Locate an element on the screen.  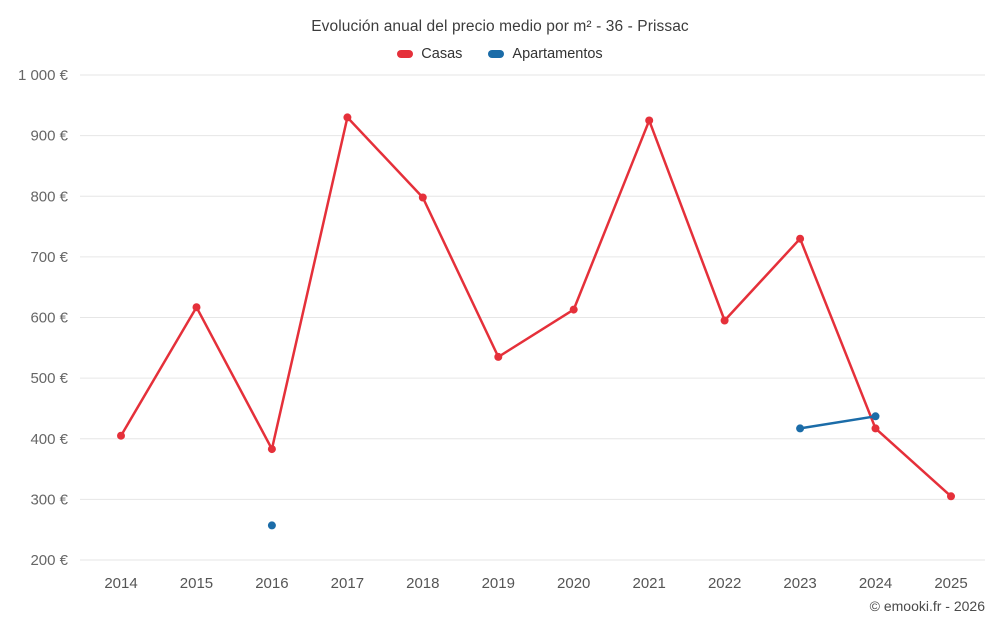
x-tick-label: 2023 is located at coordinates (799, 583).